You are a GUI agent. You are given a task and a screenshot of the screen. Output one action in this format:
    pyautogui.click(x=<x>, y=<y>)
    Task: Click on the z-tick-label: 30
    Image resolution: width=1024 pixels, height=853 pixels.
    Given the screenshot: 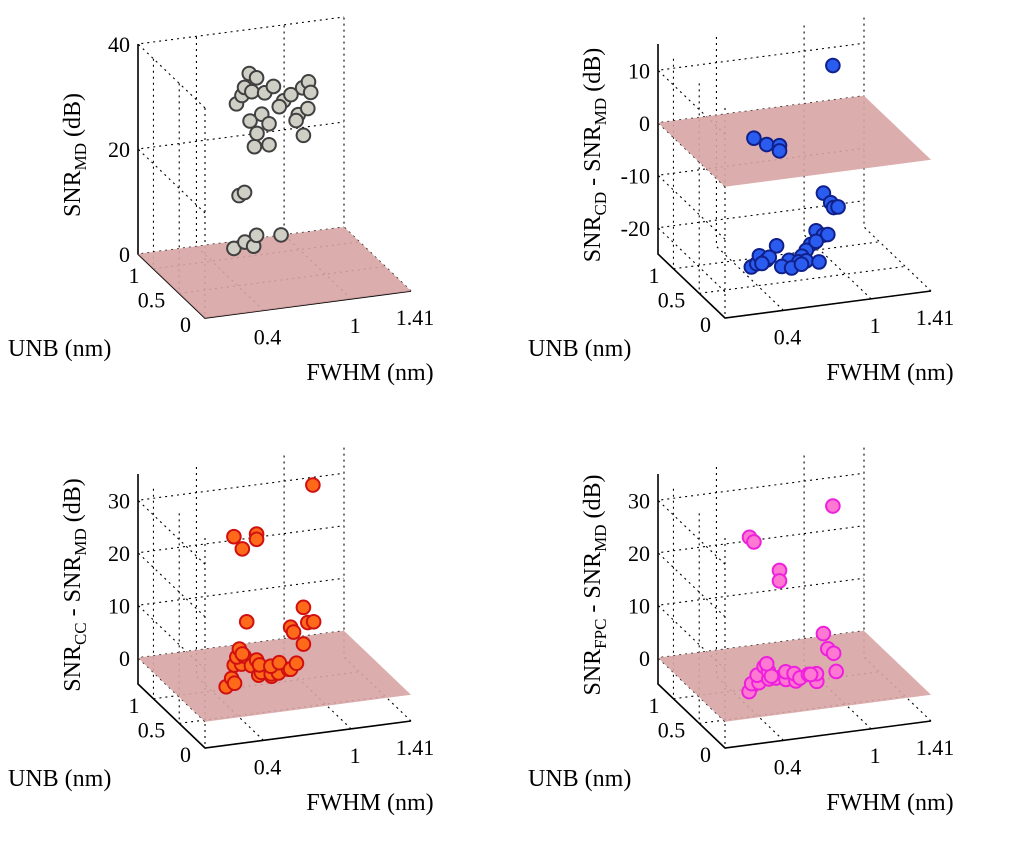 What is the action you would take?
    pyautogui.click(x=119, y=500)
    